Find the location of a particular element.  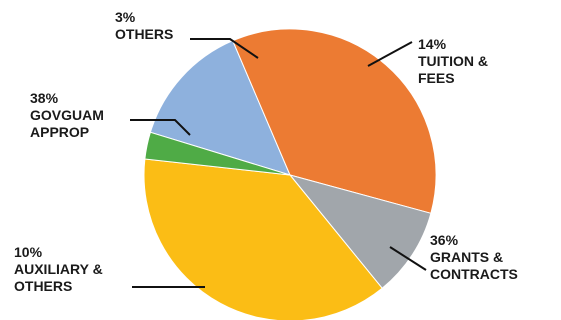

label-line: 36% is located at coordinates (444, 240).